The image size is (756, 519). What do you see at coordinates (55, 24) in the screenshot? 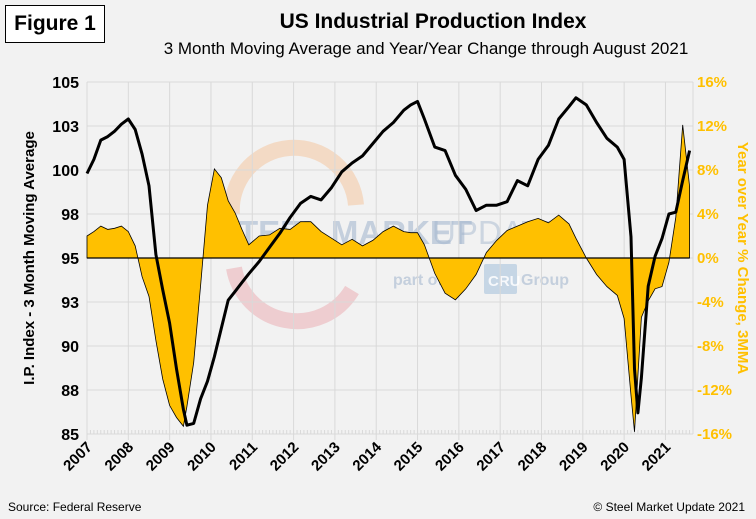
I see `figure-label: Figure 1` at bounding box center [55, 24].